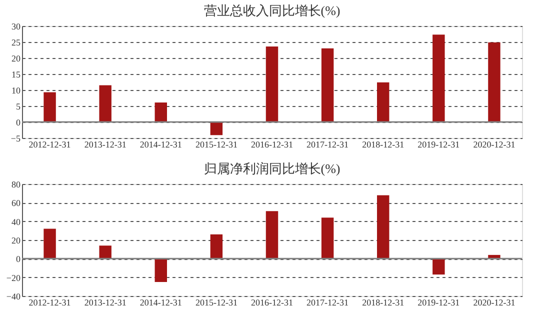 This screenshot has width=554, height=331. I want to click on y-tick-label: −40, so click(13, 297).